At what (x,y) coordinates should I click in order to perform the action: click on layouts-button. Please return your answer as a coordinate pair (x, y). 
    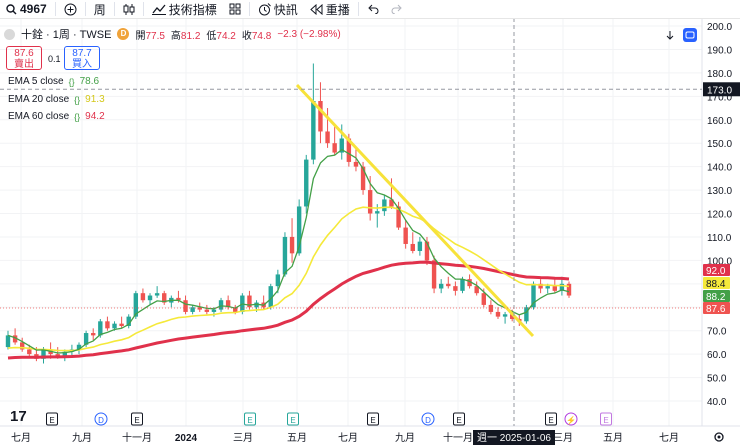
    Looking at the image, I should click on (235, 9).